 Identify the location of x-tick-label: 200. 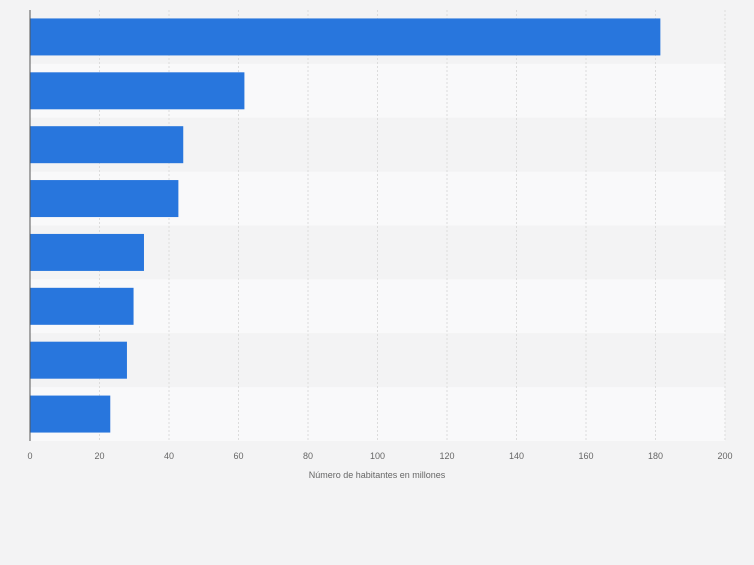
(724, 456).